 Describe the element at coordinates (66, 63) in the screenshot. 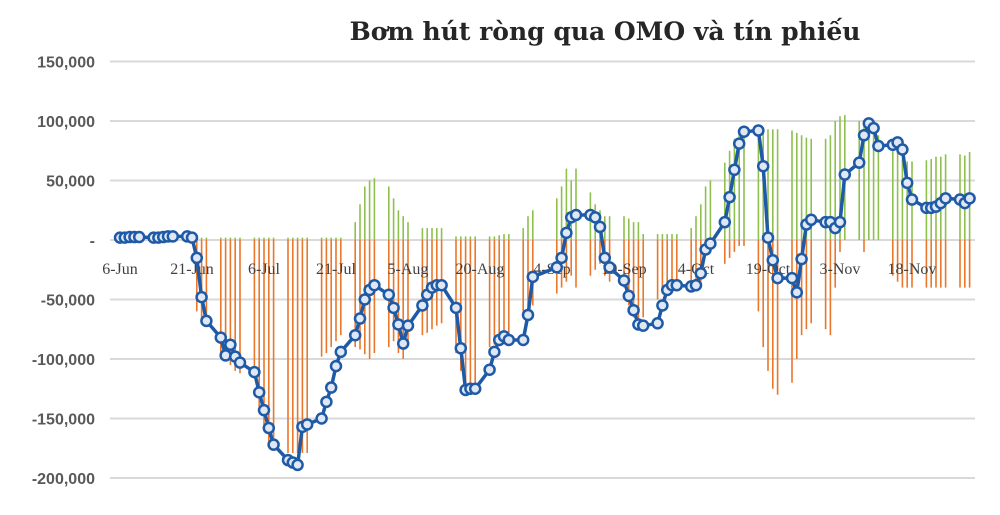

I see `y-tick-label: 150,000` at that location.